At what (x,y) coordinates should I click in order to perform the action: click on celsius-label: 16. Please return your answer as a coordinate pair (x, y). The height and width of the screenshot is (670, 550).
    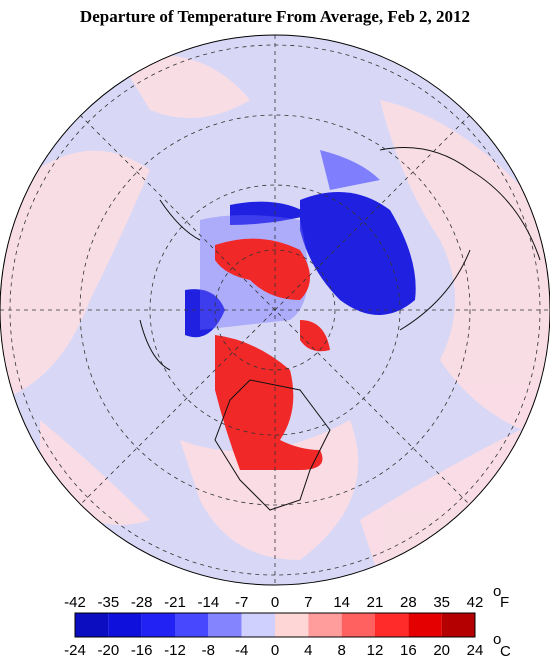
    Looking at the image, I should click on (408, 650).